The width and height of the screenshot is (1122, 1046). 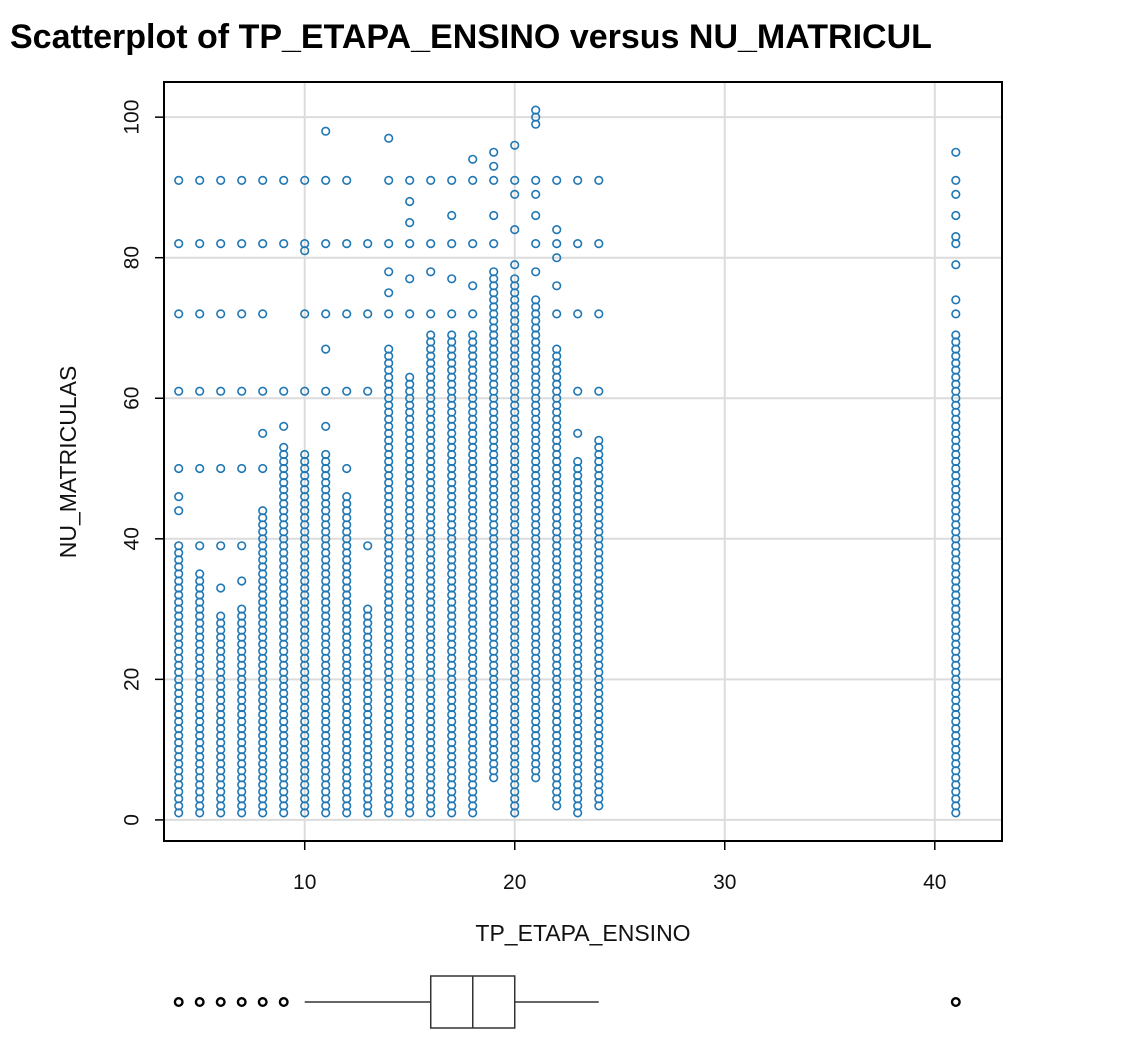 What do you see at coordinates (514, 882) in the screenshot?
I see `x-tick-label: 20` at bounding box center [514, 882].